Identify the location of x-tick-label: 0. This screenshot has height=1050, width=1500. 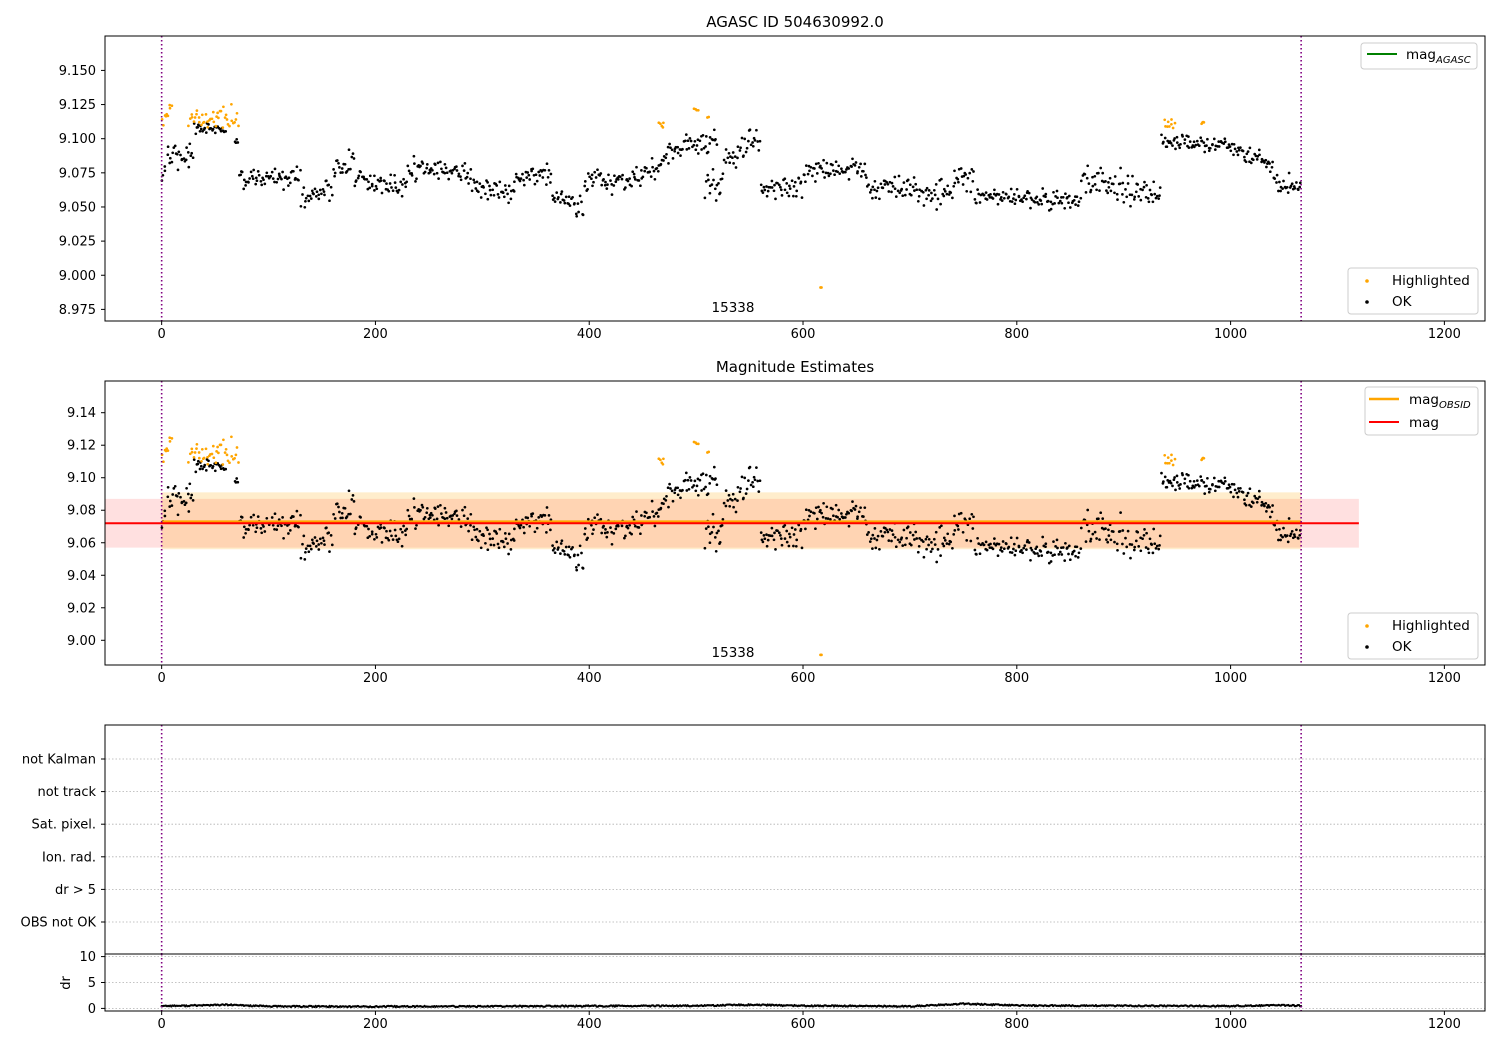
(162, 678).